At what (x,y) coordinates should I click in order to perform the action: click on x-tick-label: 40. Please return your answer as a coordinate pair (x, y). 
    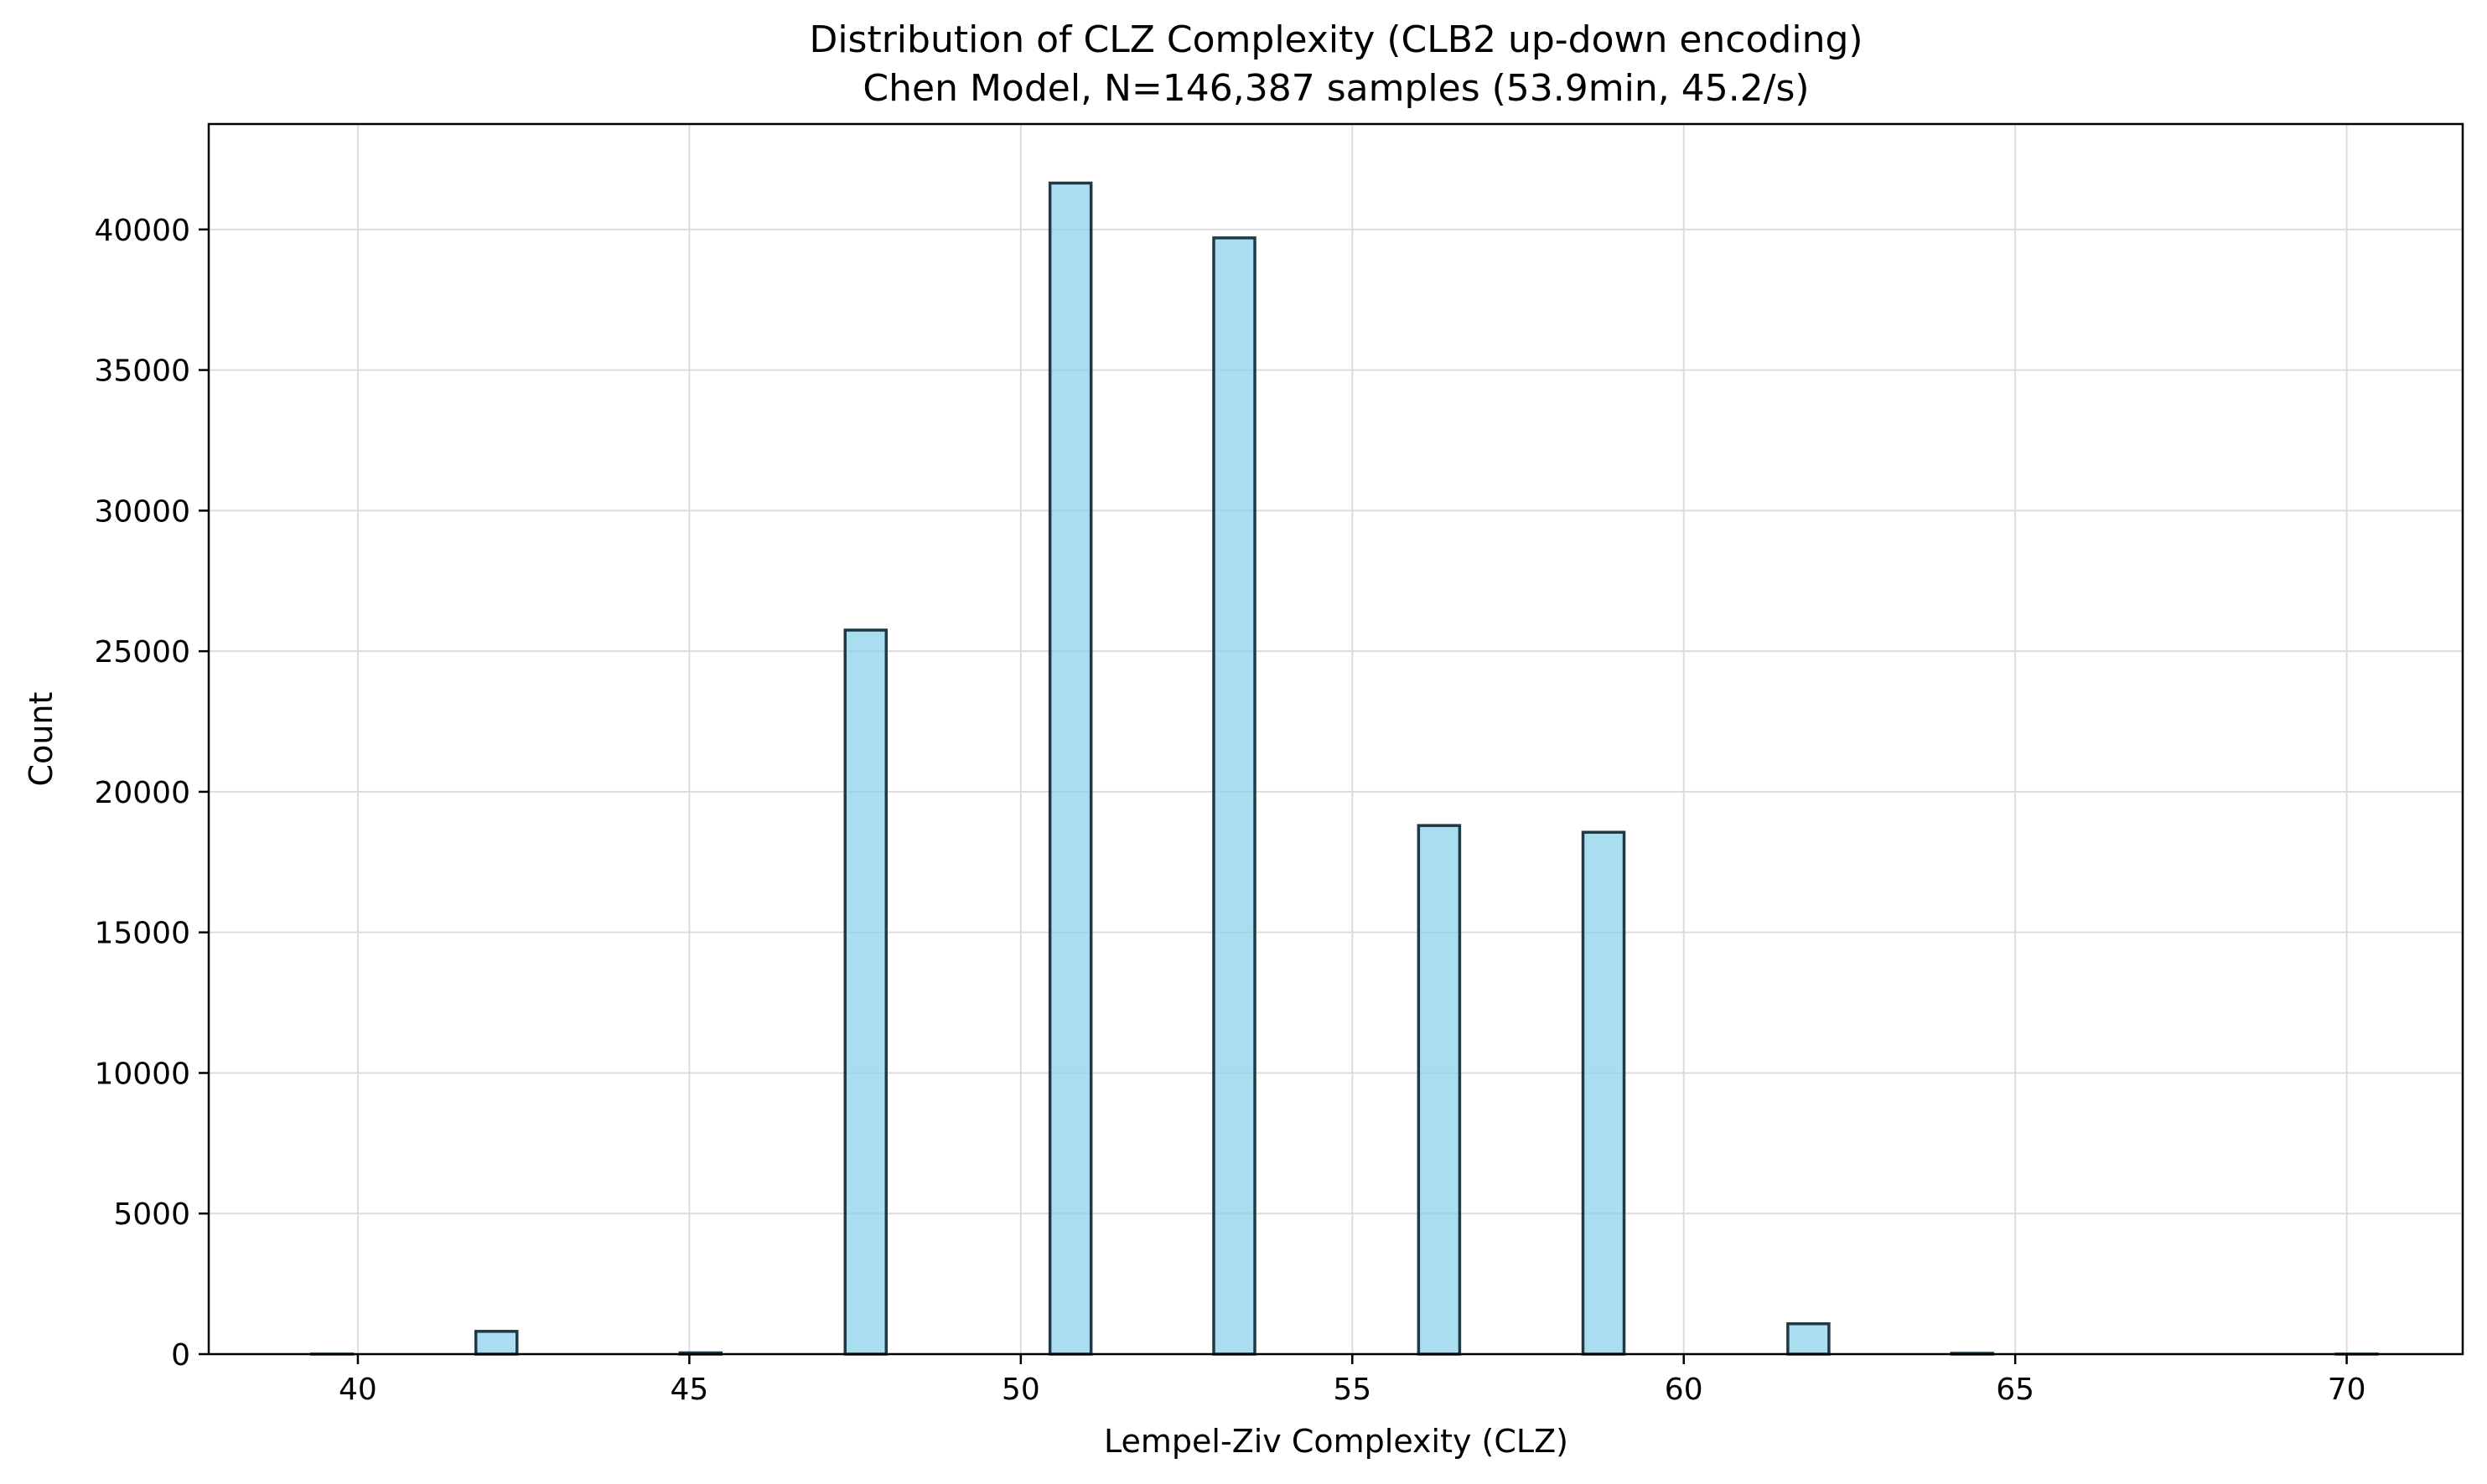
    Looking at the image, I should click on (358, 1390).